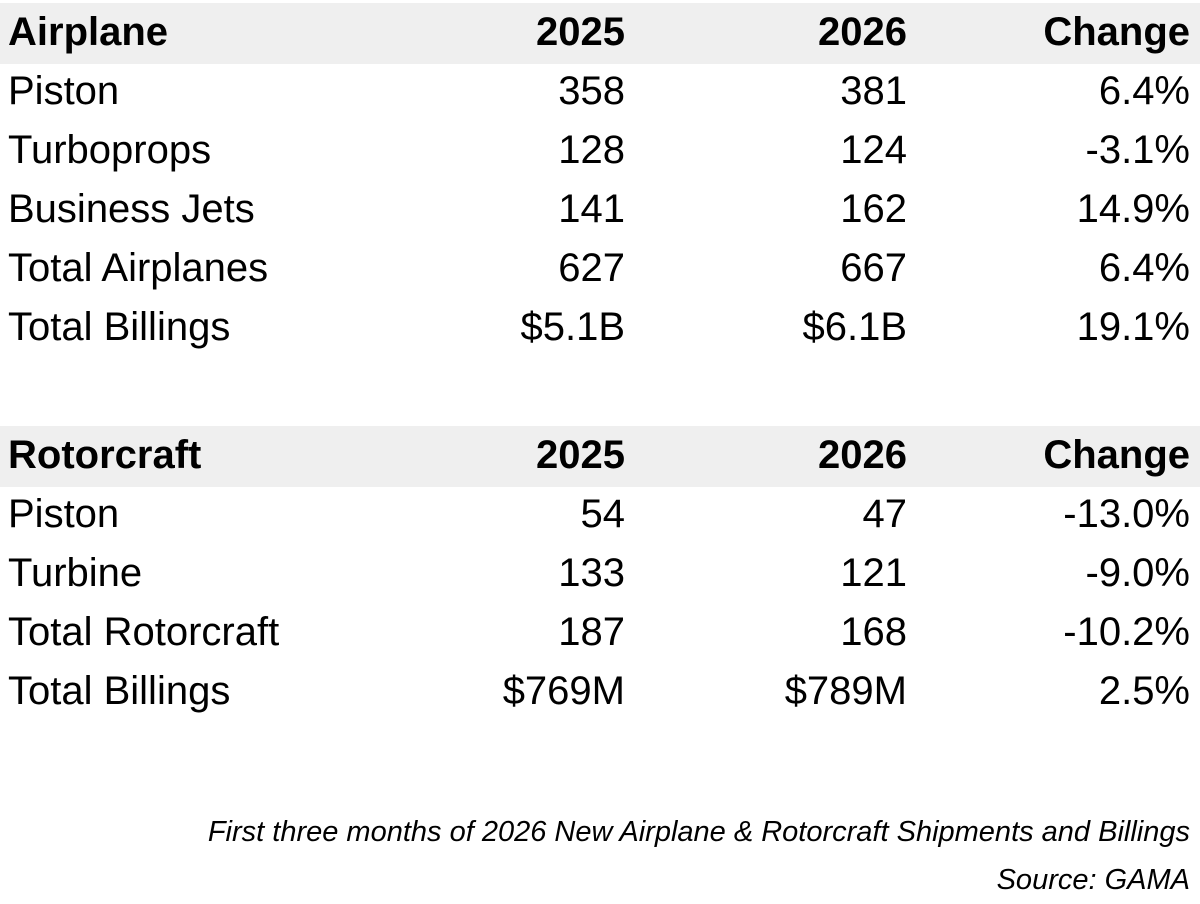 Image resolution: width=1200 pixels, height=904 pixels. I want to click on table-cell: 128, so click(591, 150).